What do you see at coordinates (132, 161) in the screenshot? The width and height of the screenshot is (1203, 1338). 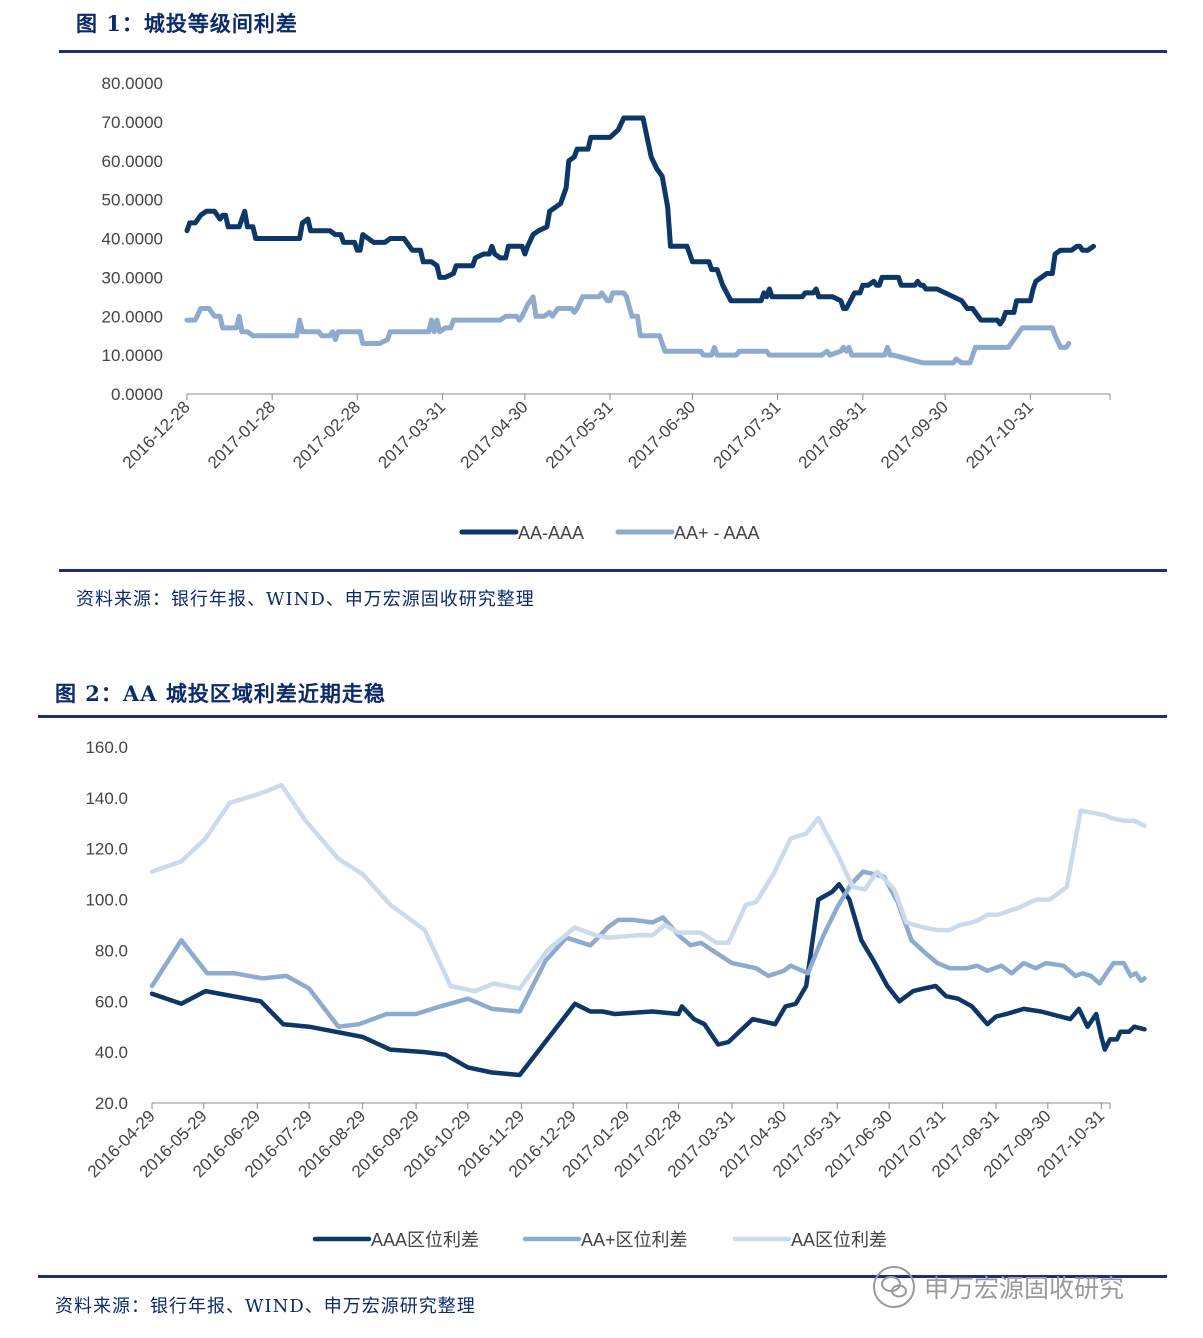 I see `chart1-y-tick-label: 60.0000` at bounding box center [132, 161].